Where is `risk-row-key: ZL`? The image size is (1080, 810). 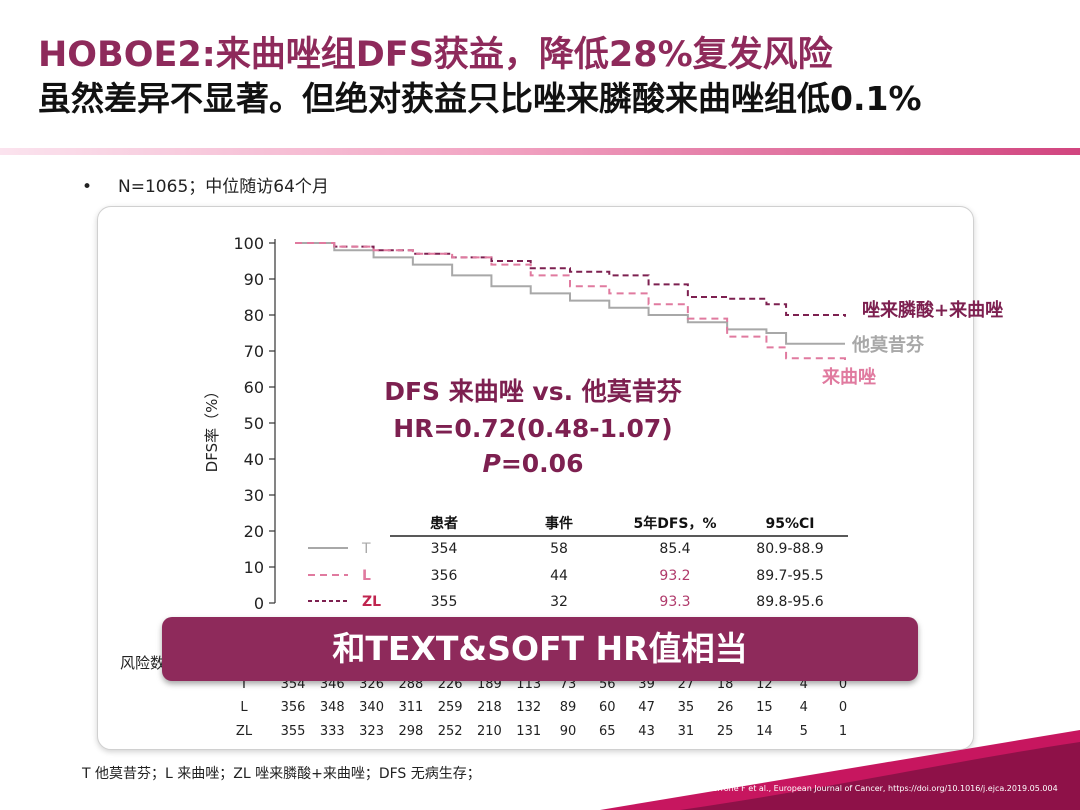
risk-row-key: ZL is located at coordinates (244, 731).